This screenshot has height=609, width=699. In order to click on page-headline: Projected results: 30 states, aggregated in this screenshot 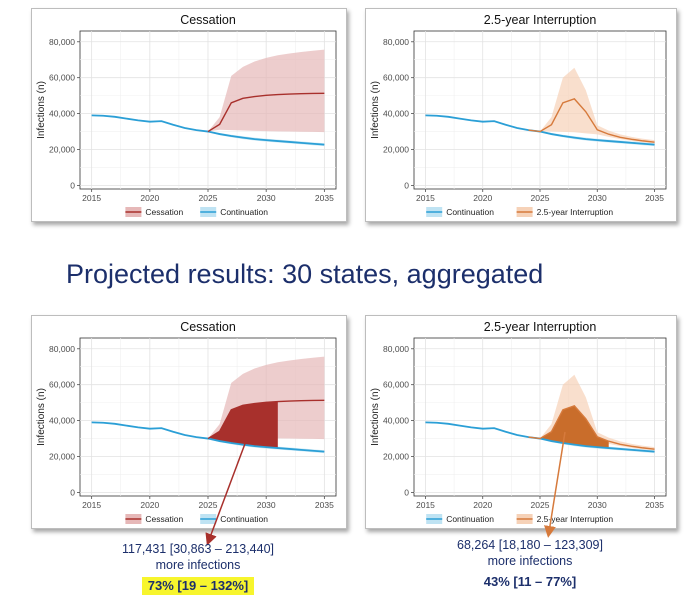, I will do `click(305, 274)`.